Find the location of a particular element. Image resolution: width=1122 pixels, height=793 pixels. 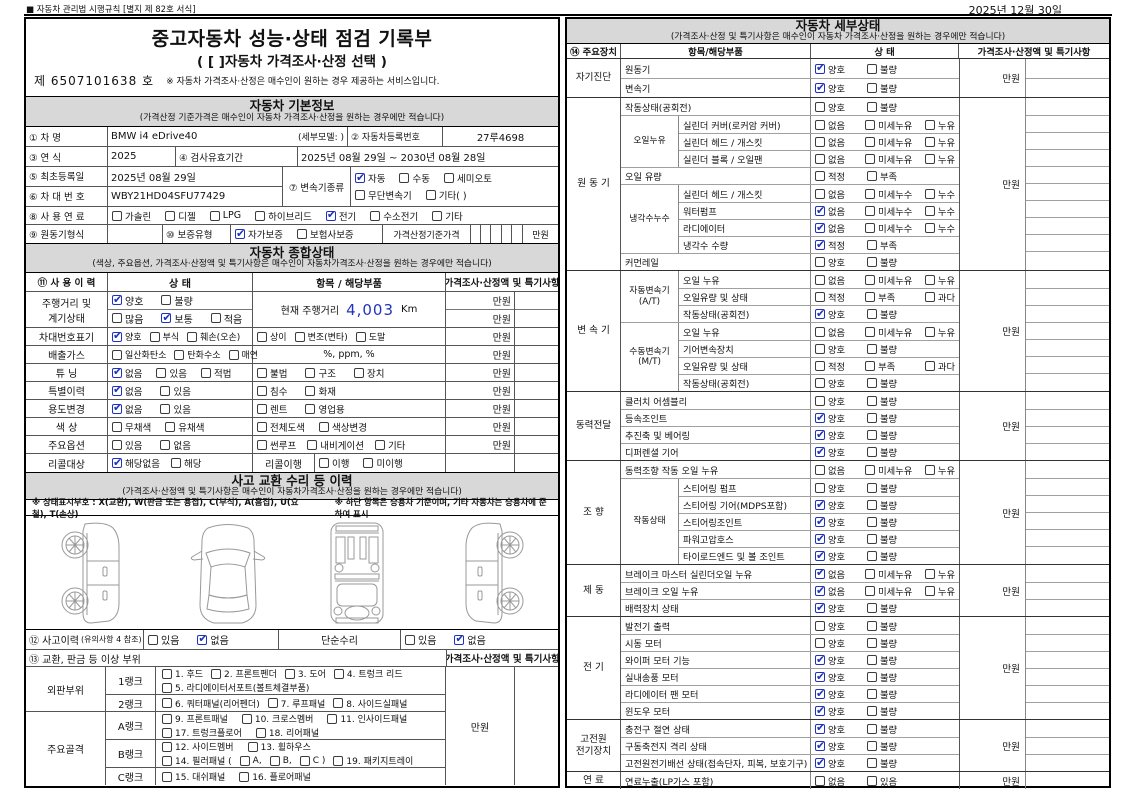

check-option: 변조(변타) is located at coordinates (321, 336).